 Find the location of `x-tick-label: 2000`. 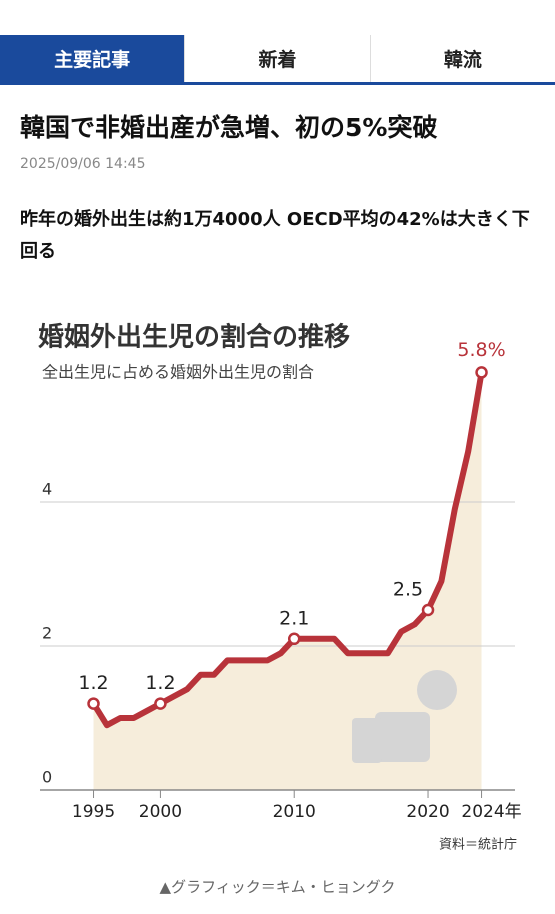

x-tick-label: 2000 is located at coordinates (160, 812).